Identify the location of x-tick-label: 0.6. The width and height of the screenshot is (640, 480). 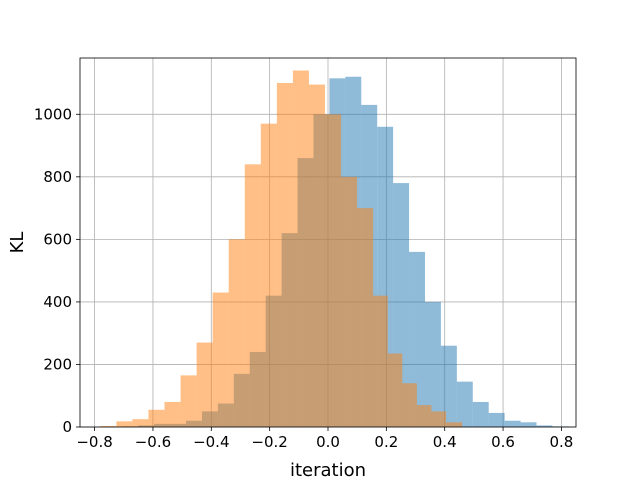
(503, 442).